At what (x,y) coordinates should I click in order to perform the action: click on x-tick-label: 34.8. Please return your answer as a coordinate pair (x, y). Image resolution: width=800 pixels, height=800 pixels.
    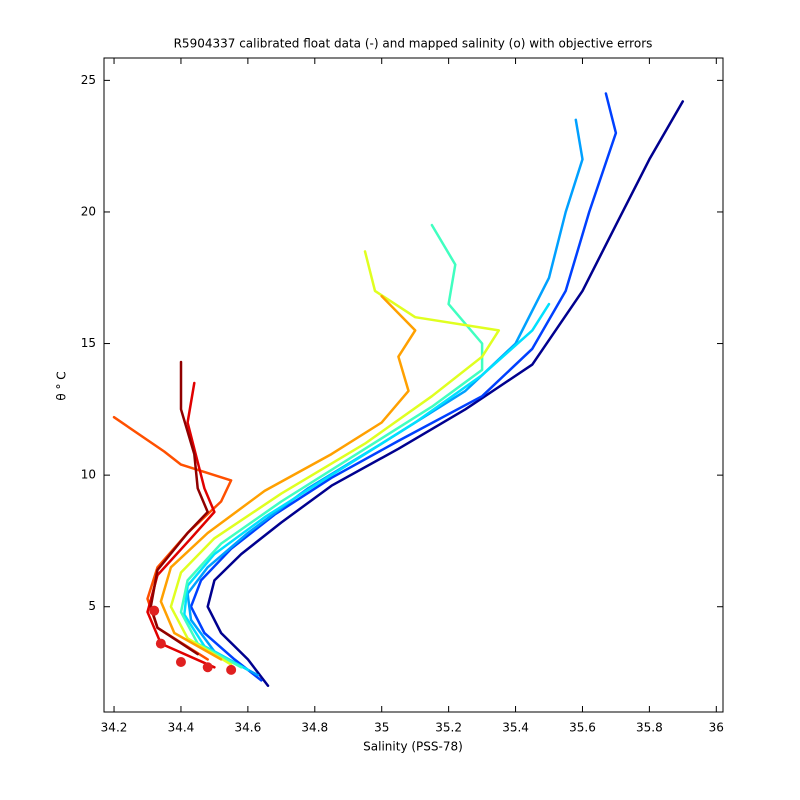
    Looking at the image, I should click on (314, 728).